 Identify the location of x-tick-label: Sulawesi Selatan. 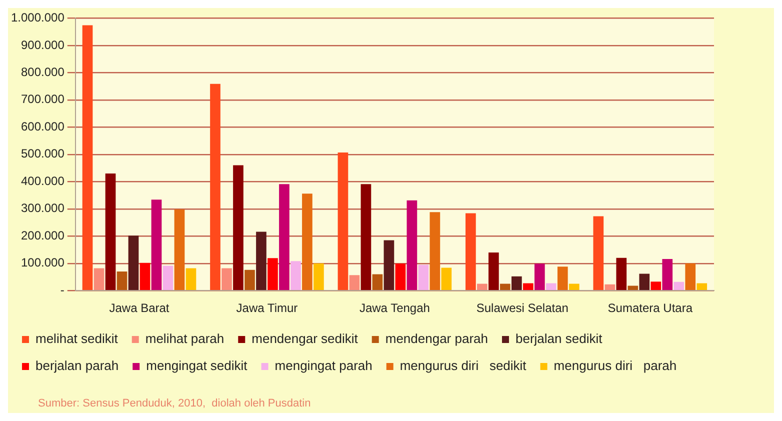
(522, 308).